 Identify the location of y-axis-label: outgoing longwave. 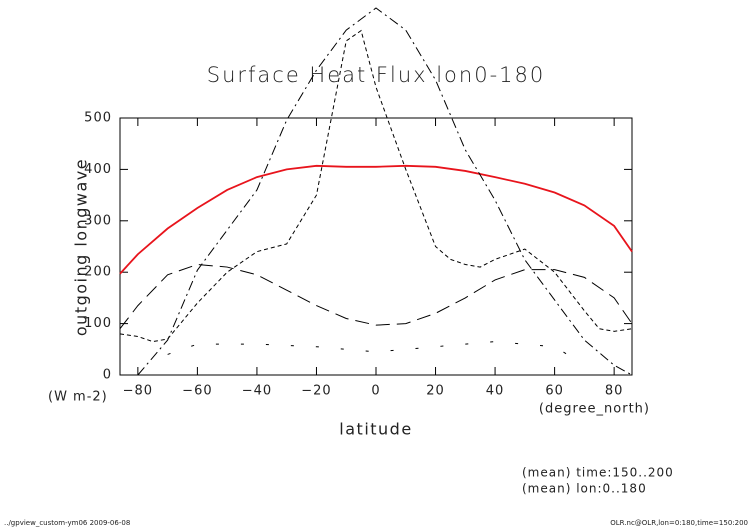
(81, 247).